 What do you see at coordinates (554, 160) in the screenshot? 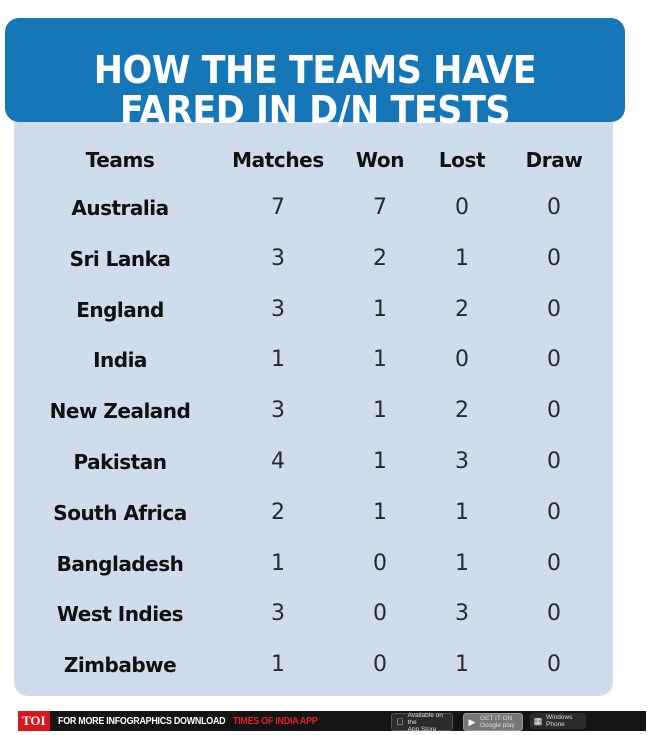
I see `column-header-draw: Draw` at bounding box center [554, 160].